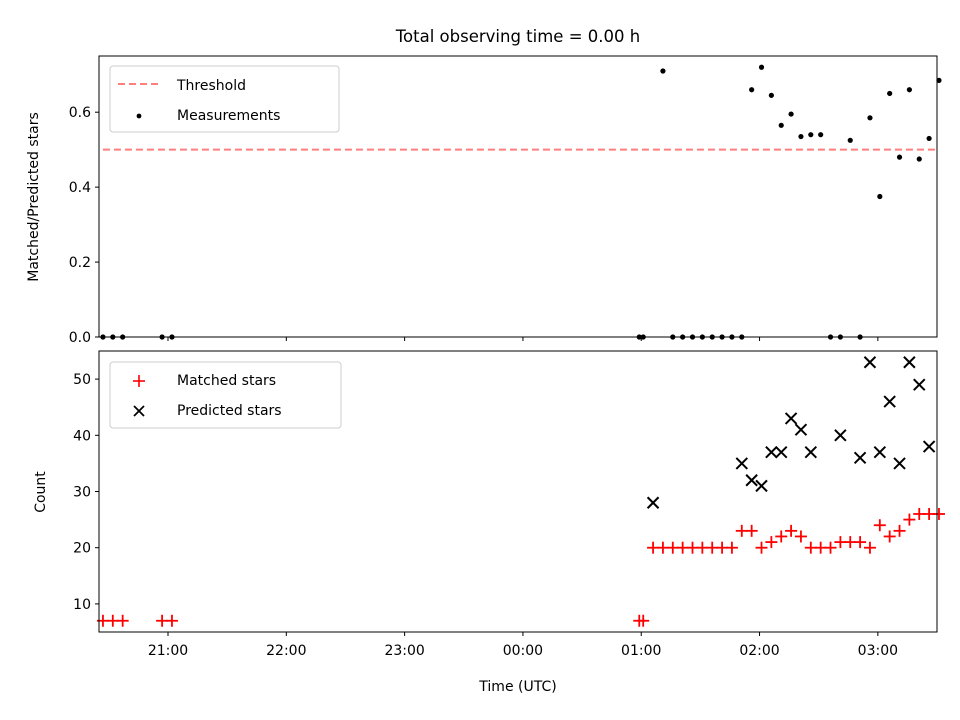 This screenshot has width=960, height=720. What do you see at coordinates (168, 651) in the screenshot?
I see `x-tick-label: 21:00` at bounding box center [168, 651].